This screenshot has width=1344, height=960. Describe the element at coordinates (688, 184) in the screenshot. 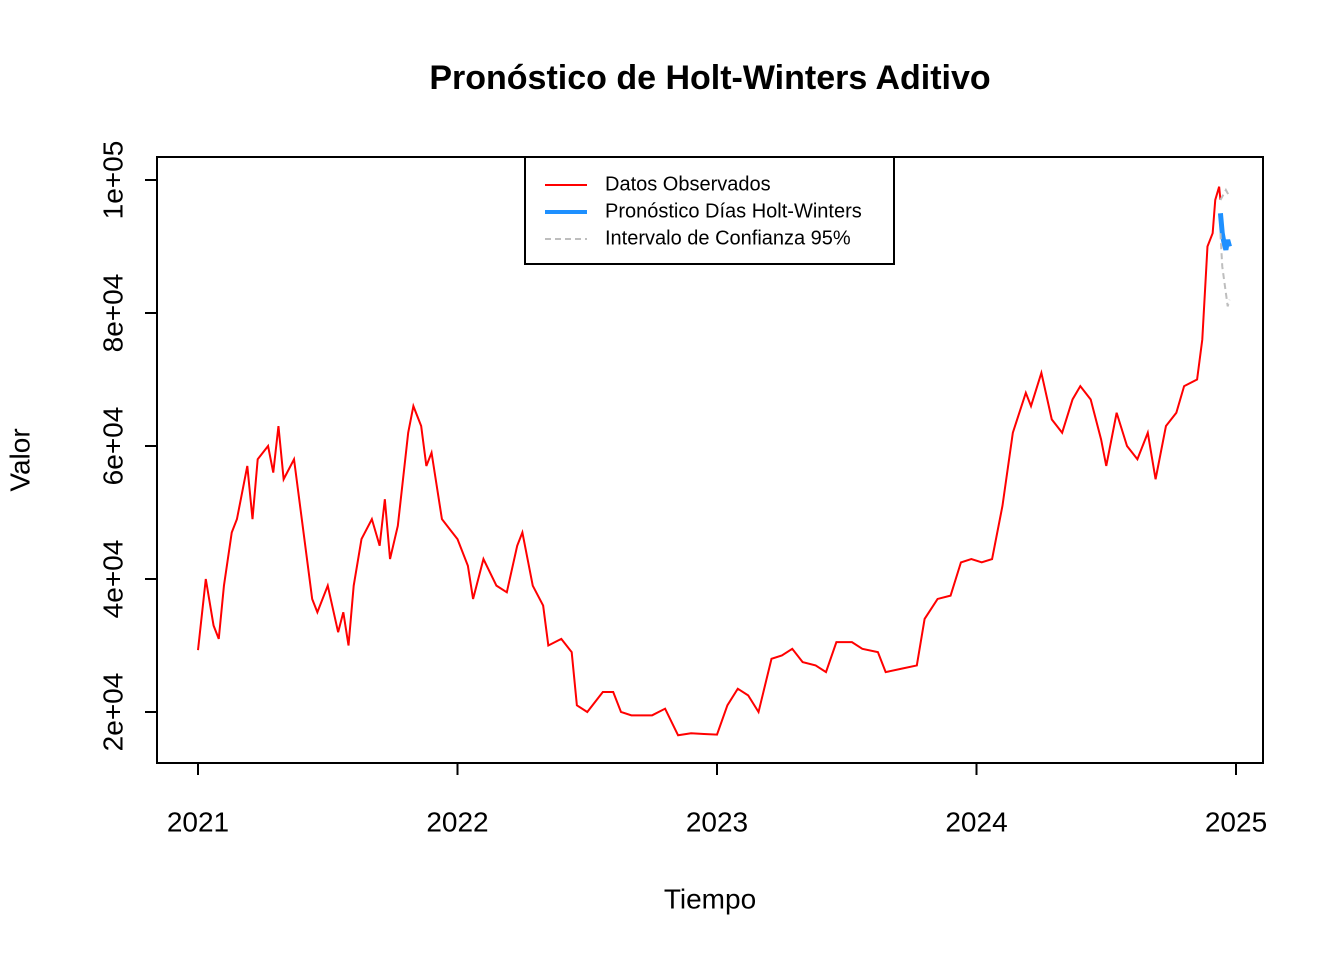

I see `legend-label: Datos Observados` at that location.